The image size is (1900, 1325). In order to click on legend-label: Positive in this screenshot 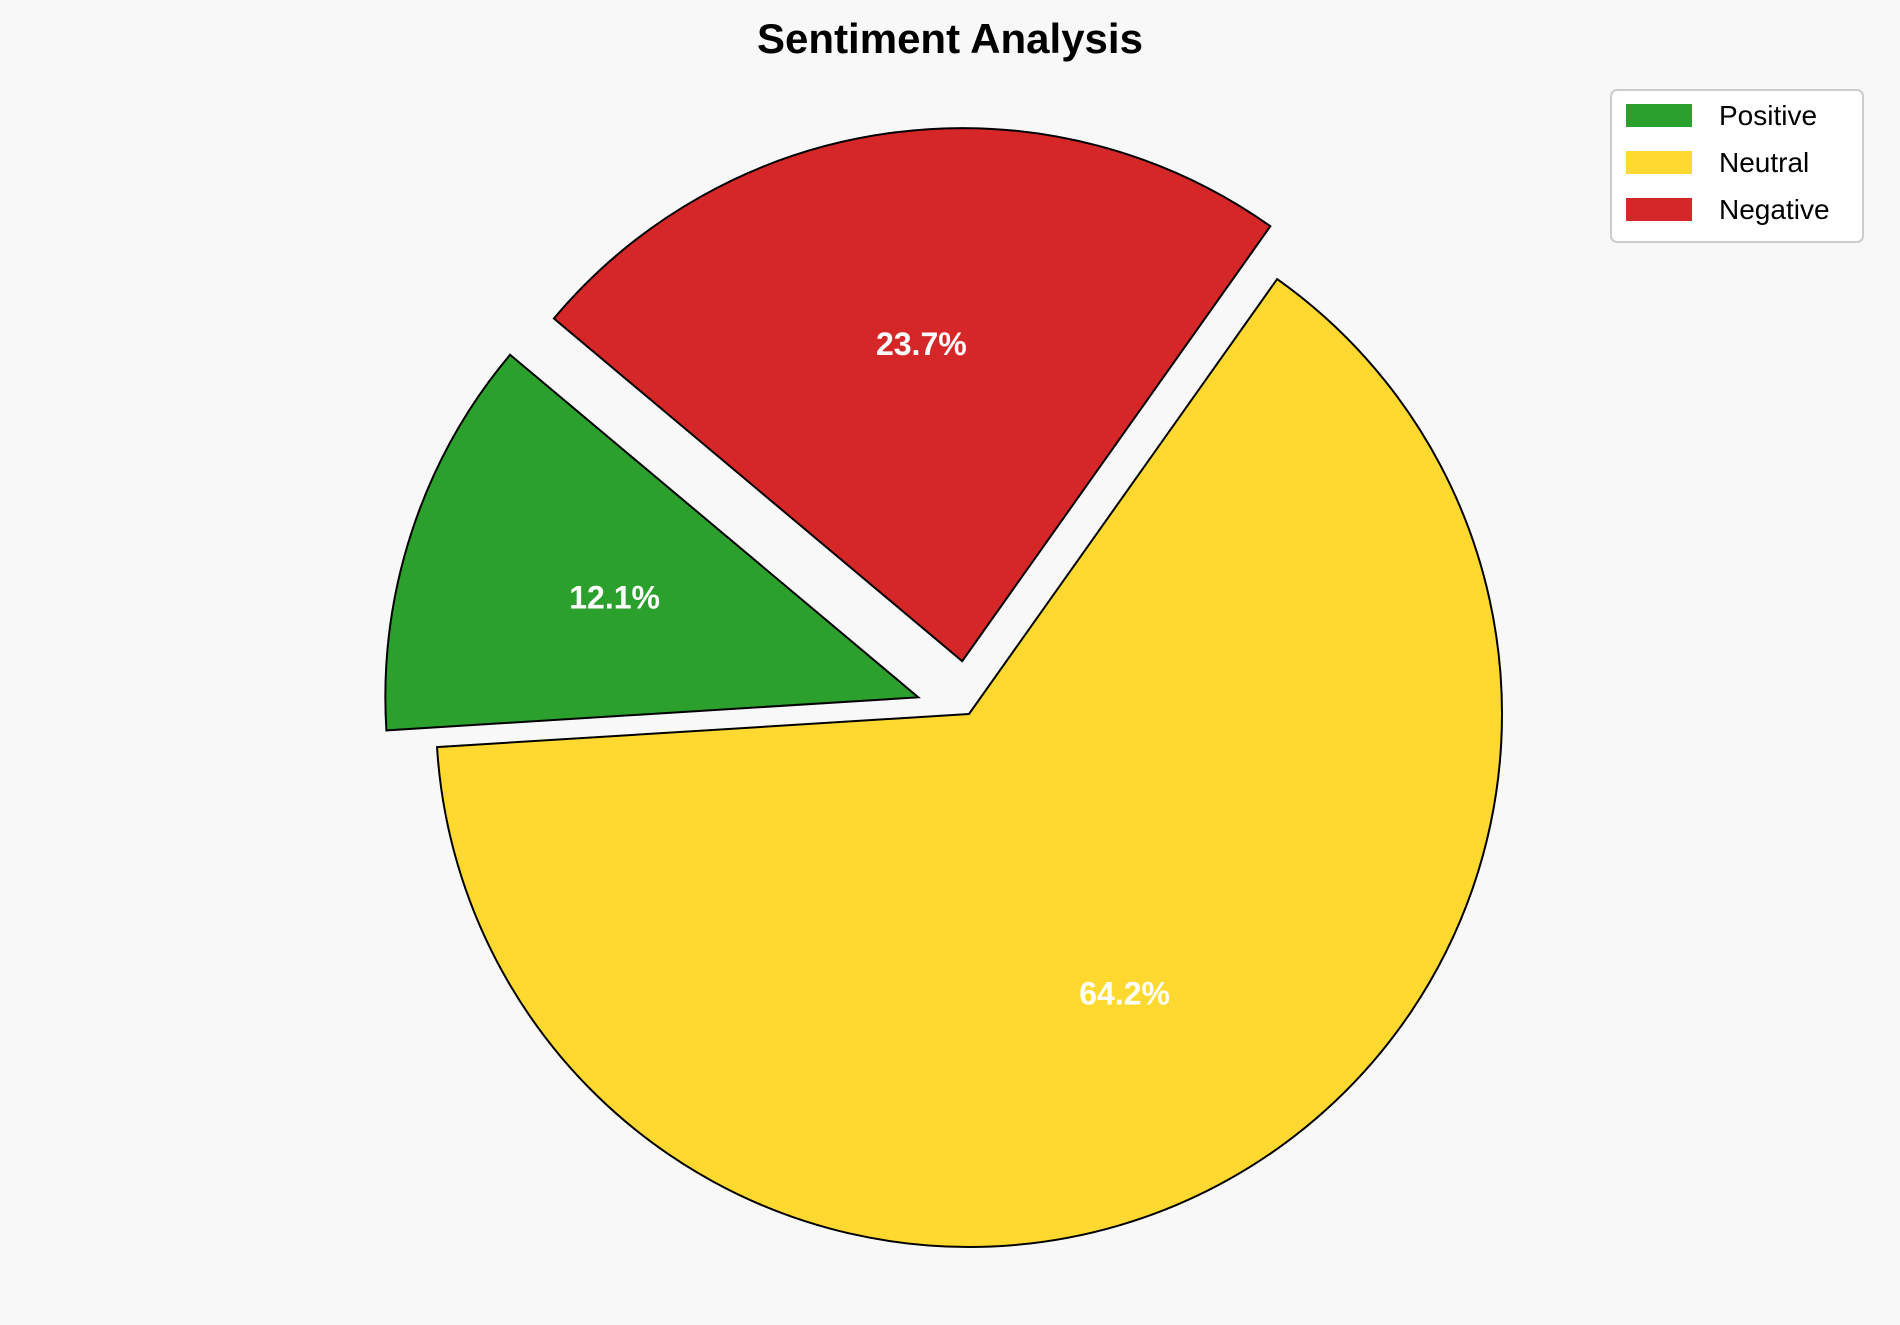, I will do `click(1768, 115)`.